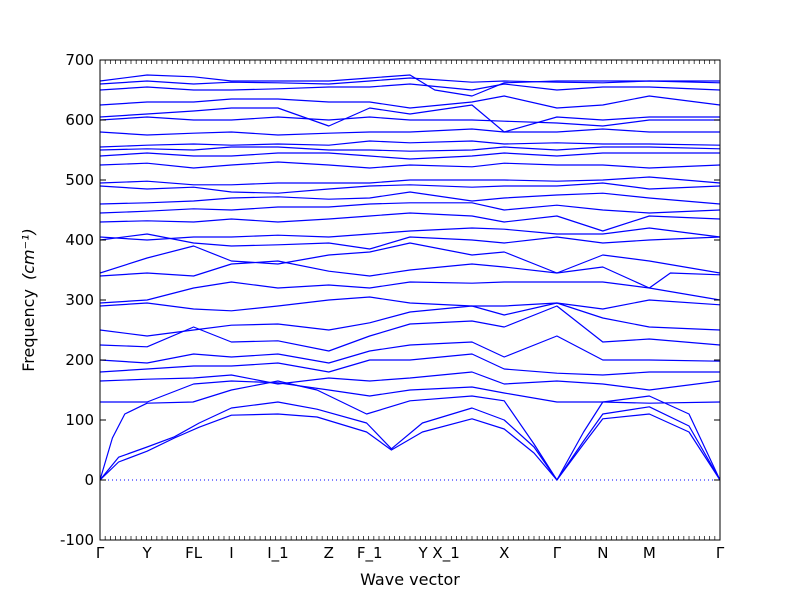 The image size is (800, 600). What do you see at coordinates (649, 553) in the screenshot?
I see `x-tick-label: M` at bounding box center [649, 553].